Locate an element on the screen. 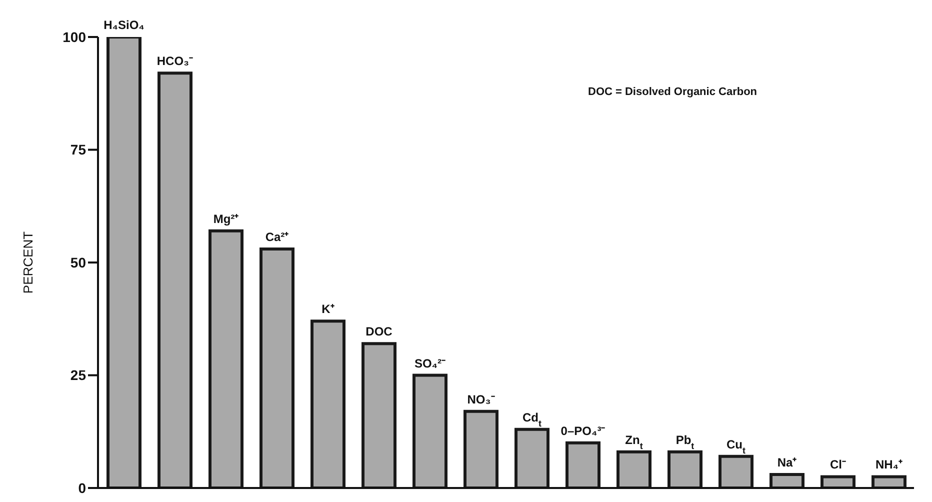 The width and height of the screenshot is (932, 502). x-tick-label: Na⁺ is located at coordinates (787, 462).